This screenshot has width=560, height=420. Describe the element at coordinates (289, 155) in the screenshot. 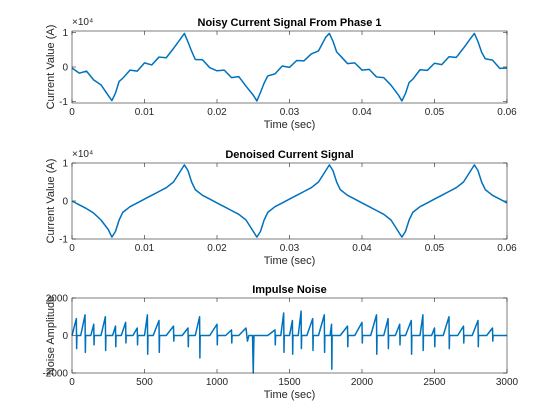

I see `chart-title: Denoised Current Signal` at that location.